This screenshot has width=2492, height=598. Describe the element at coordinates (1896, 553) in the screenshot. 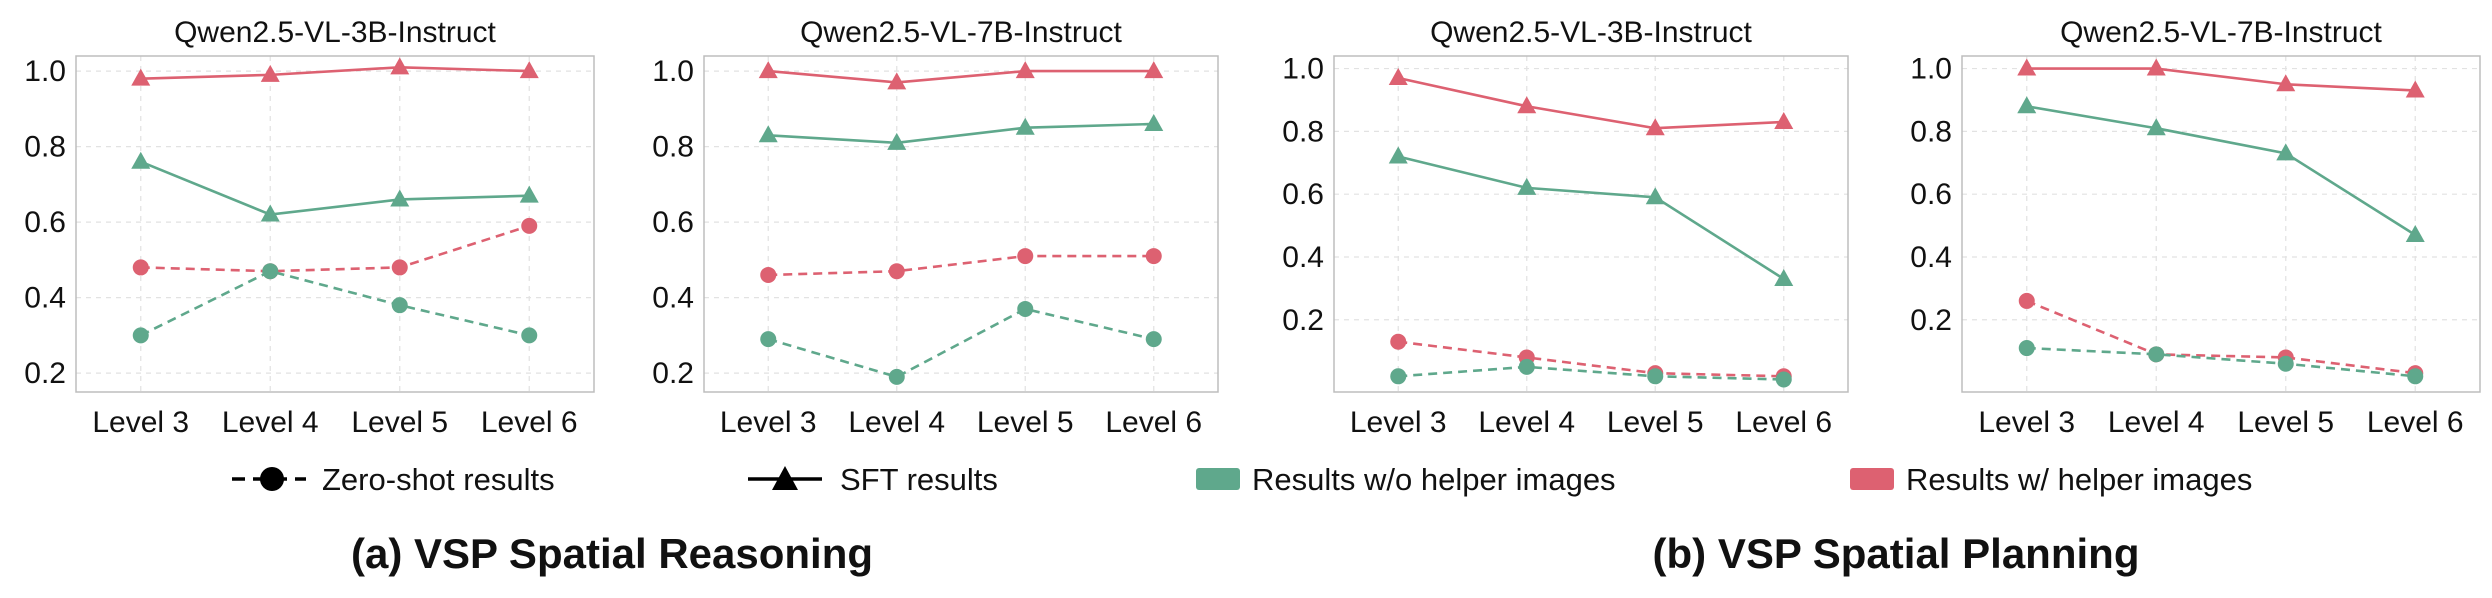

I see `caption-planning: (b) VSP Spatial Planning` at that location.